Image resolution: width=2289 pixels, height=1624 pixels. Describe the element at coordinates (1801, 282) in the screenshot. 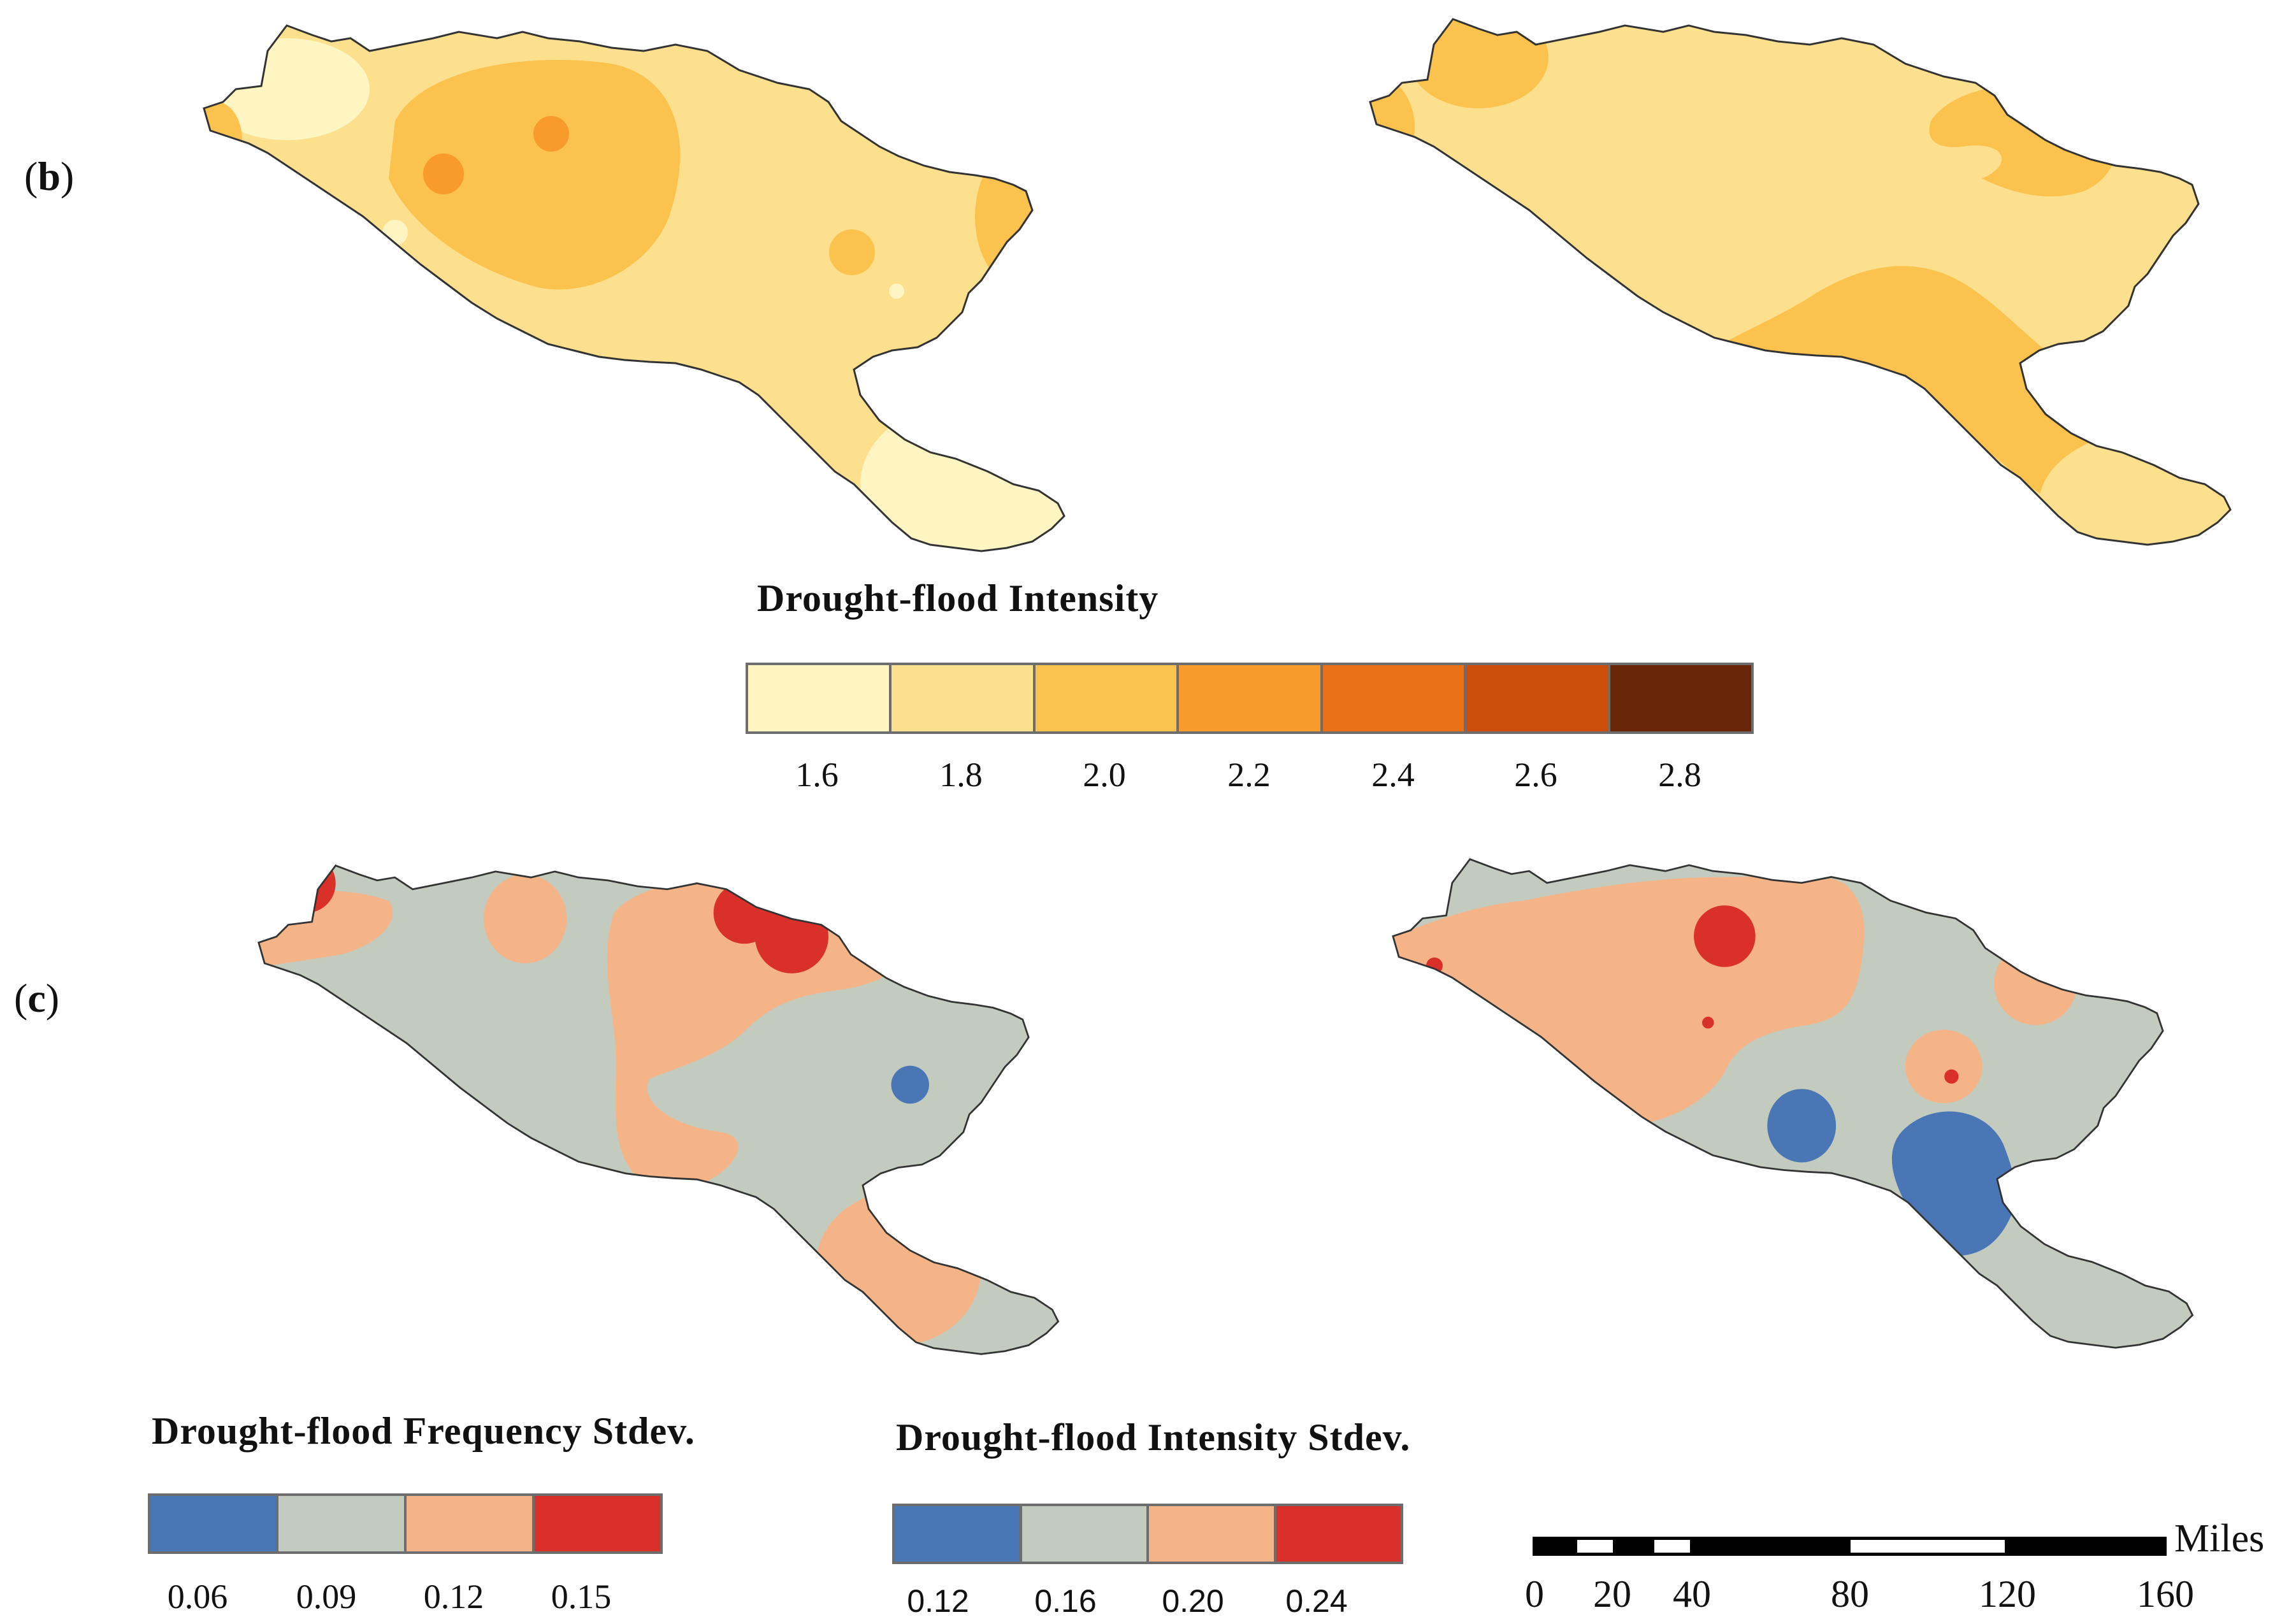

I see `map-intensity-right` at that location.